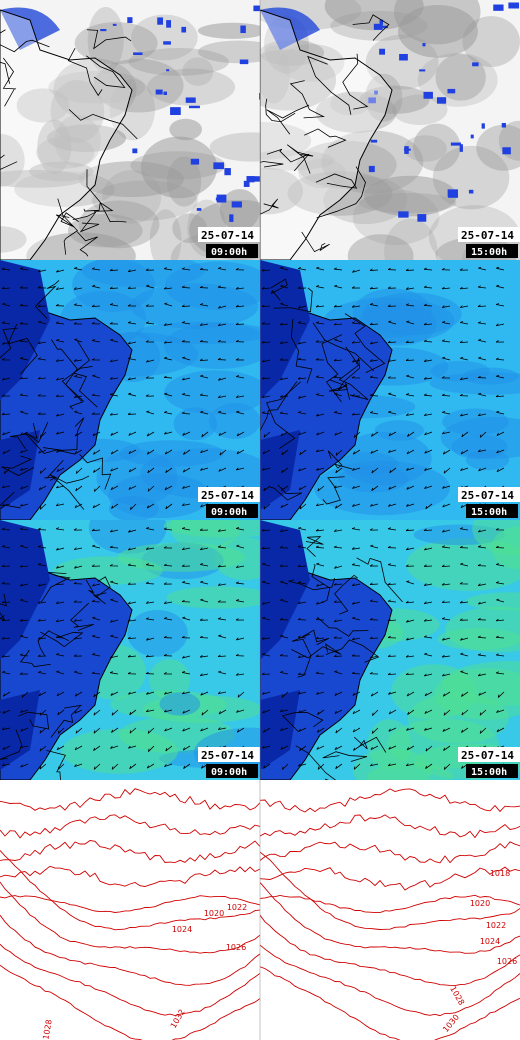  What do you see at coordinates (130, 390) in the screenshot?
I see `wind-panel: 25-07-14 09:00h` at bounding box center [130, 390].